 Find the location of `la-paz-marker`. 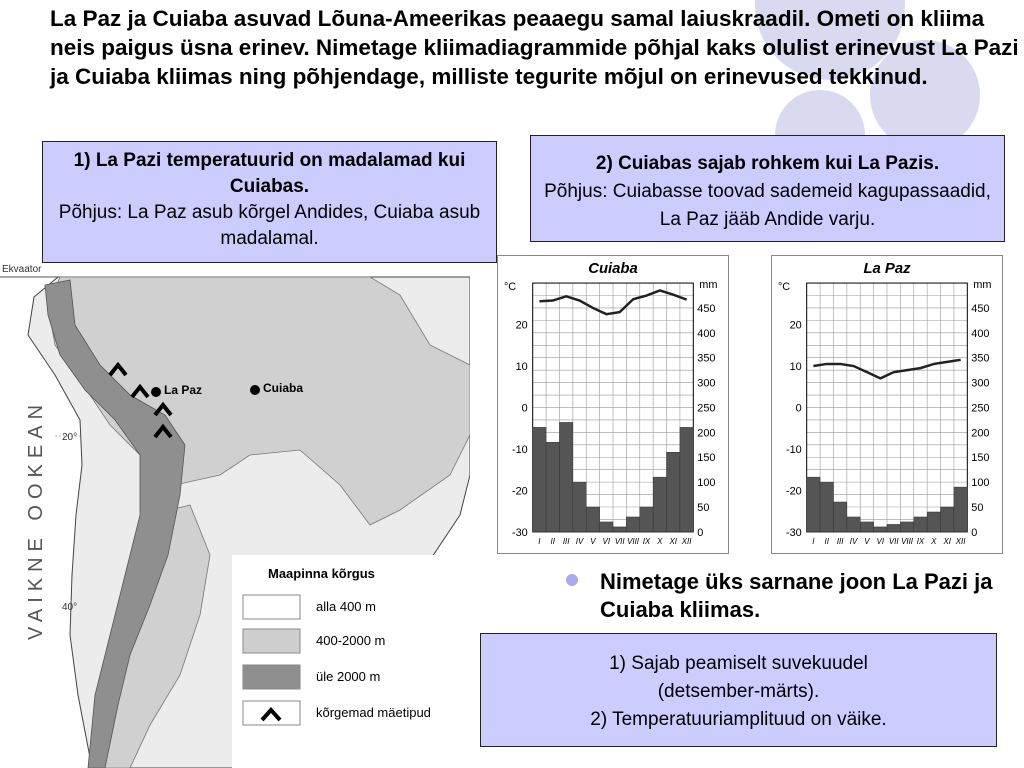

la-paz-marker is located at coordinates (156, 392).